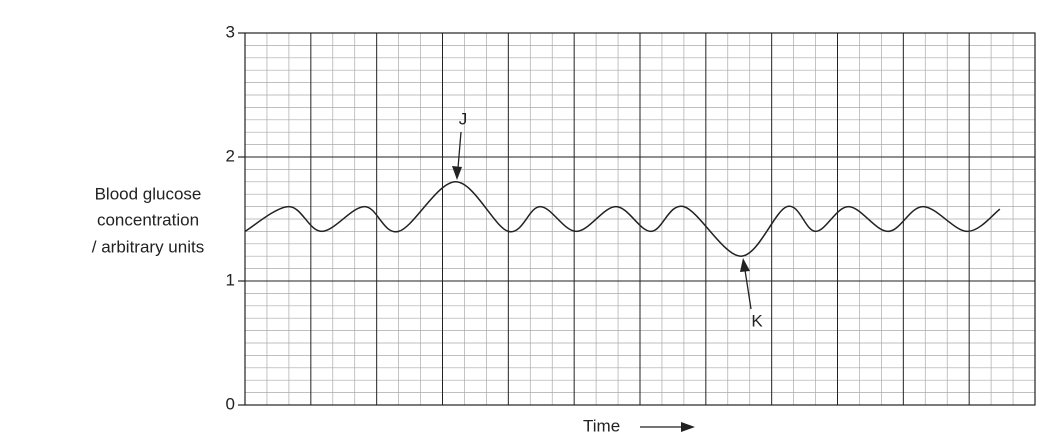 Image resolution: width=1057 pixels, height=441 pixels. What do you see at coordinates (230, 31) in the screenshot?
I see `y-tick-label: 3` at bounding box center [230, 31].